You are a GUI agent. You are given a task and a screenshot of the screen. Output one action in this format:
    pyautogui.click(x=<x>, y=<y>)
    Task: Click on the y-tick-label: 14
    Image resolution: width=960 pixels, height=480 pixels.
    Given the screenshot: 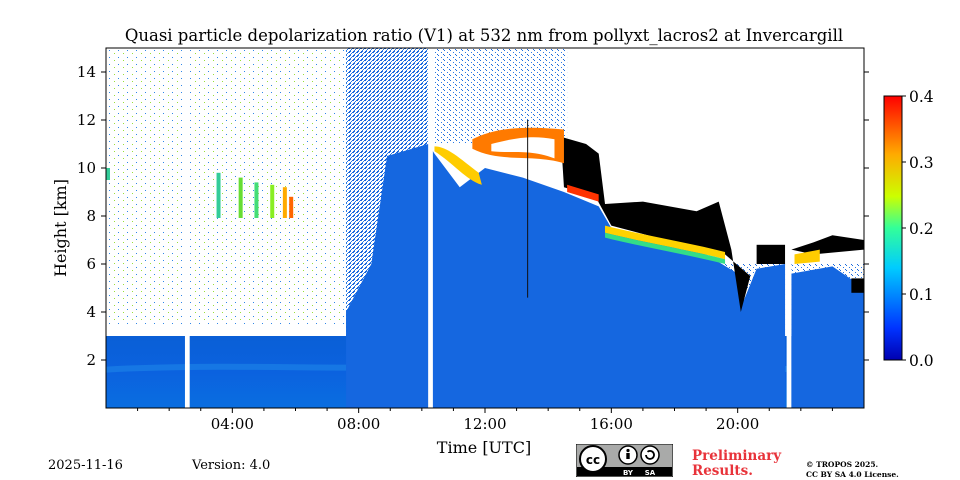 What is the action you would take?
    pyautogui.click(x=86, y=72)
    